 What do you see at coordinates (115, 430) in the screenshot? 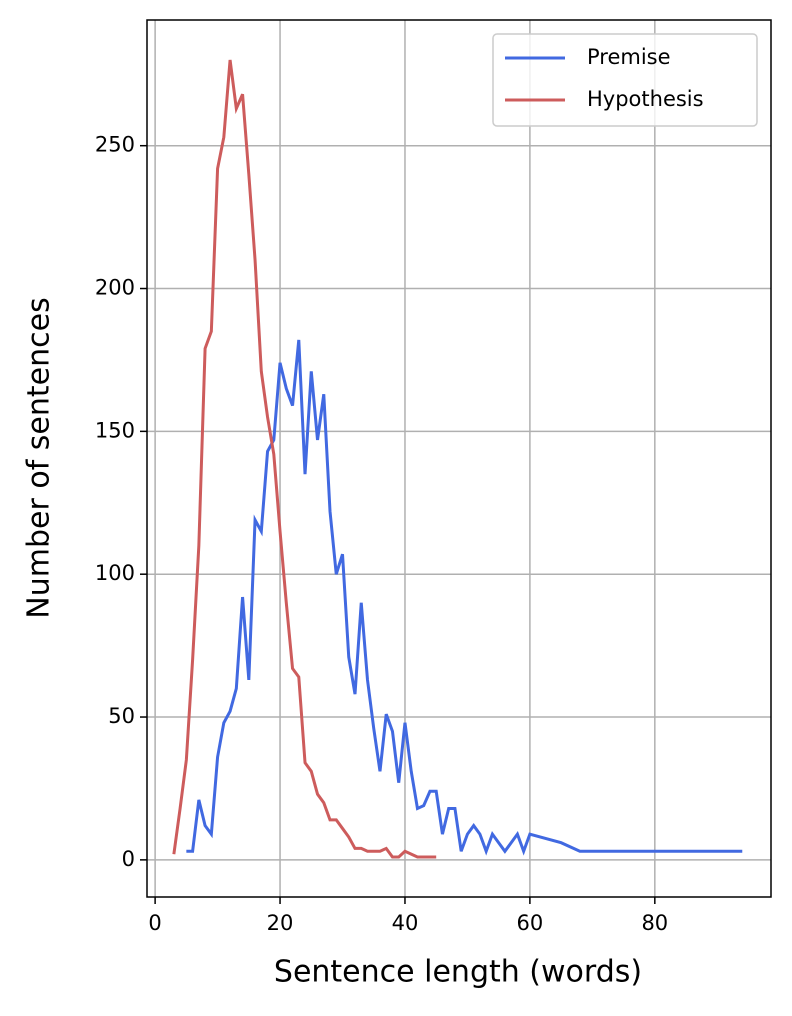
I see `y-tick-label: 150` at bounding box center [115, 430].